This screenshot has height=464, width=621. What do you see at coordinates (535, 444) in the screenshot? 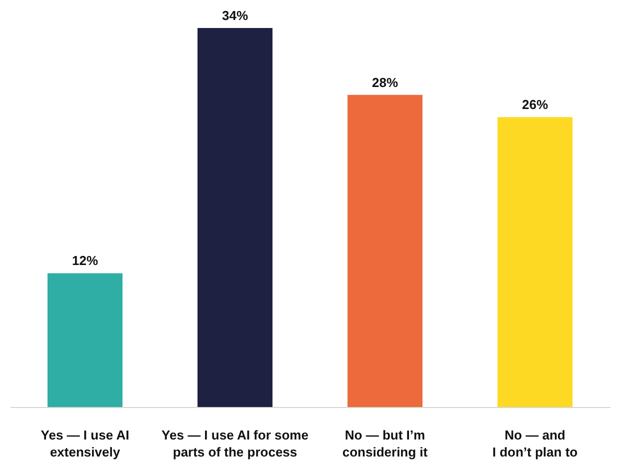
I see `x-tick-label: No — and I don’t plan to` at bounding box center [535, 444].